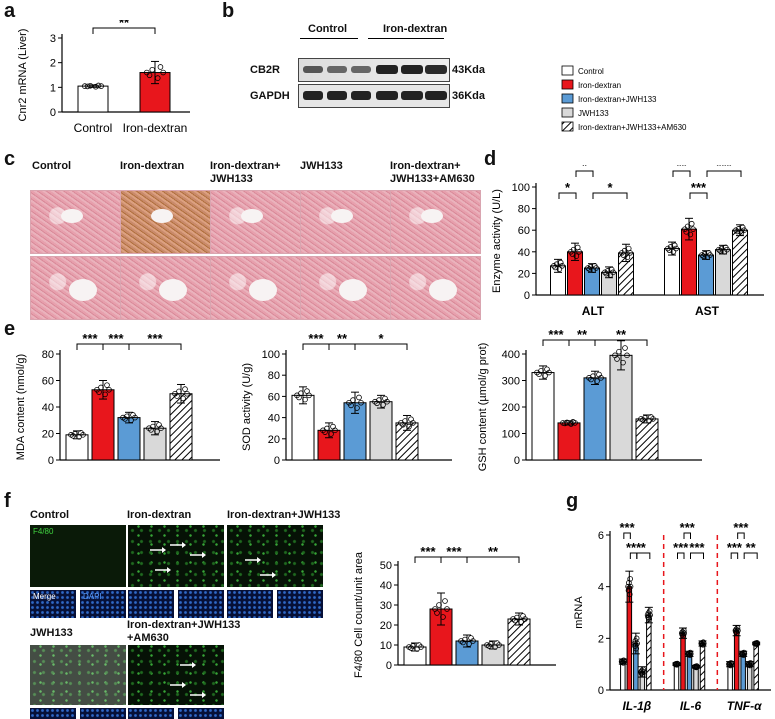 This screenshot has width=775, height=719. What do you see at coordinates (511, 382) in the screenshot?
I see `y-tick-label: 300` at bounding box center [511, 382].